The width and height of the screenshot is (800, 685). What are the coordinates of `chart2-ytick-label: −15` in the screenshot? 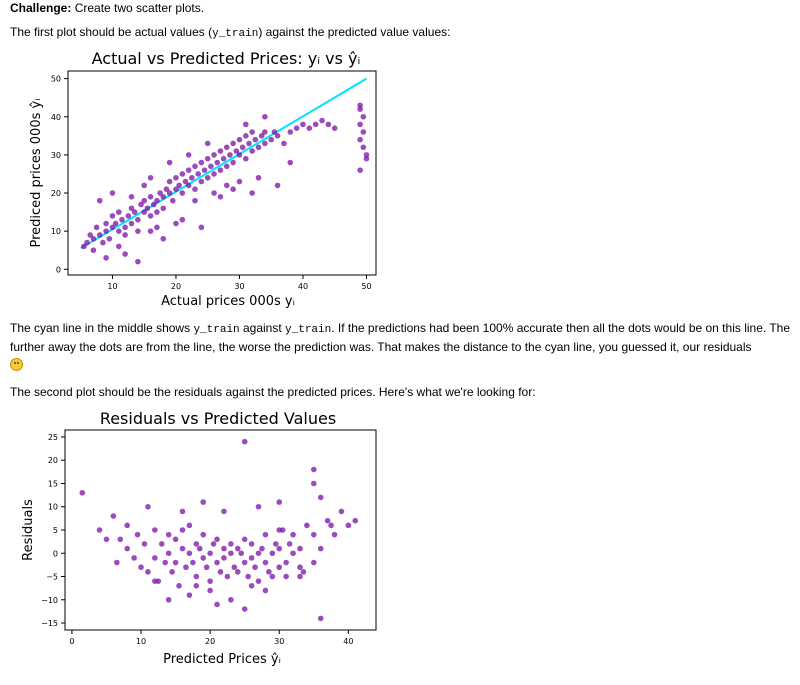 It's located at (49, 623).